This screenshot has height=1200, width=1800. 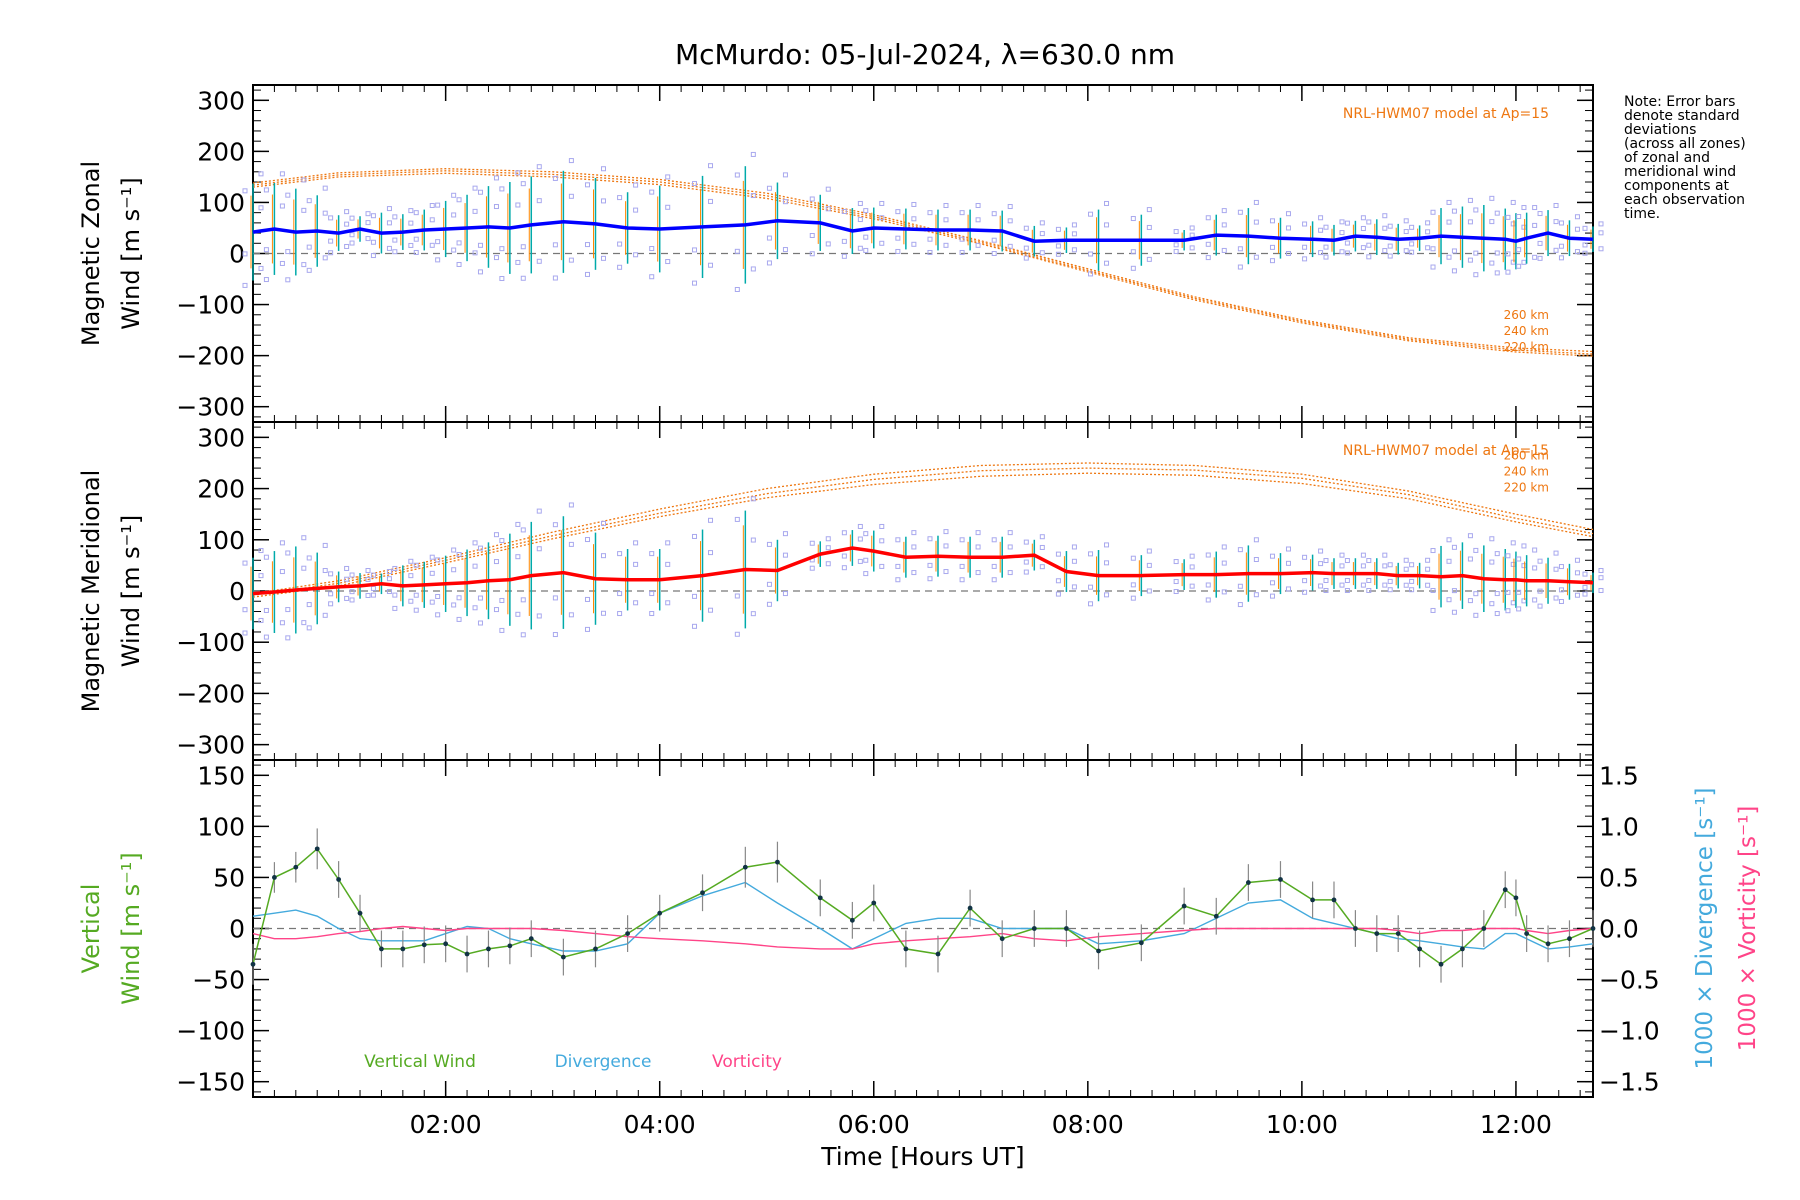 What do you see at coordinates (1680, 102) in the screenshot?
I see `note-line: Note: Error bars` at bounding box center [1680, 102].